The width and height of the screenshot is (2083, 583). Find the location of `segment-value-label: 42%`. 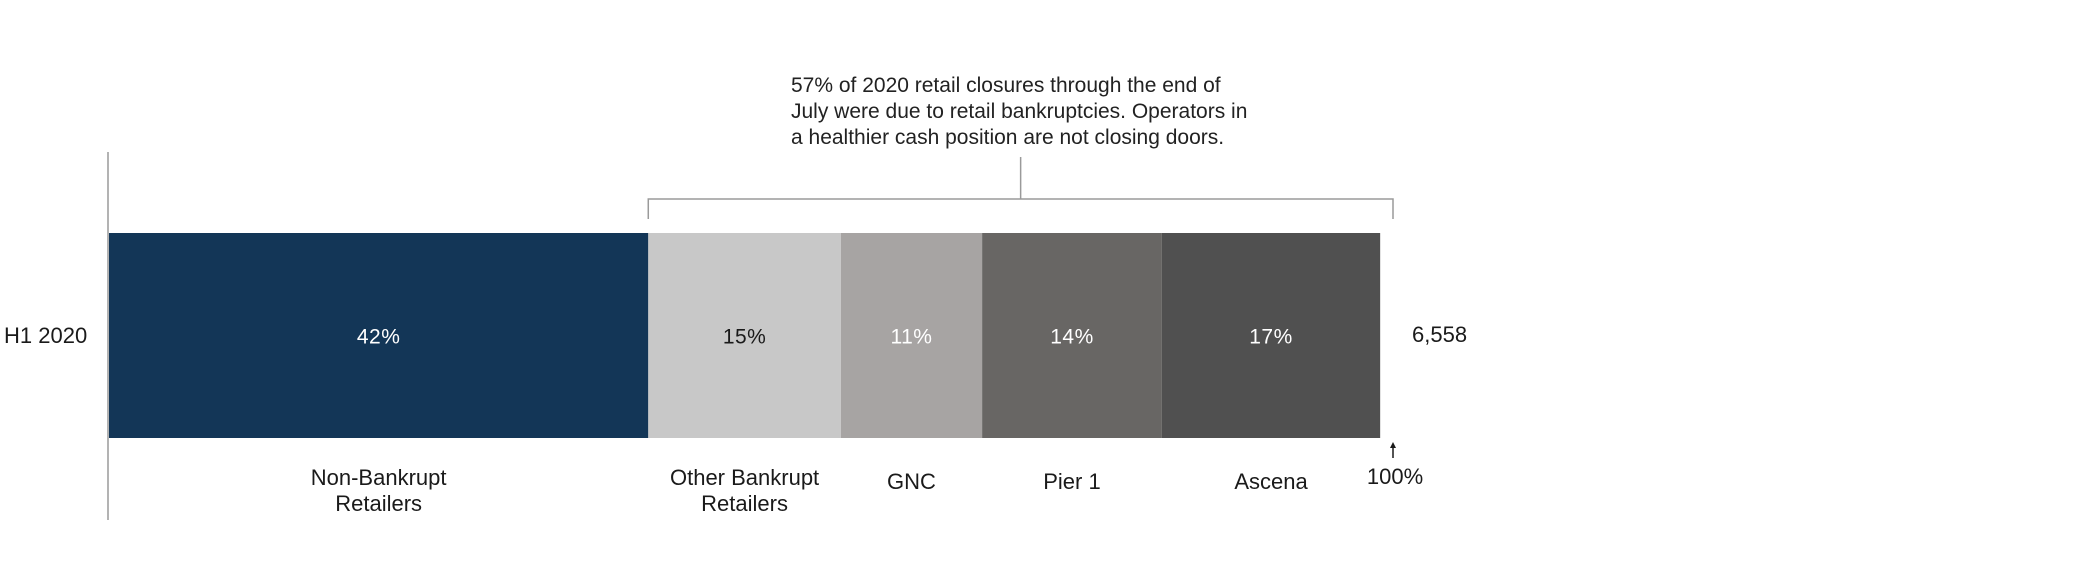

segment-value-label: 42% is located at coordinates (379, 337).